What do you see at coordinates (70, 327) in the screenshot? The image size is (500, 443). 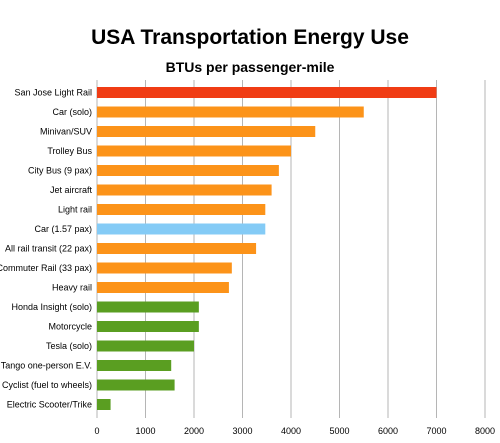 I see `category-label: Motorcycle` at bounding box center [70, 327].